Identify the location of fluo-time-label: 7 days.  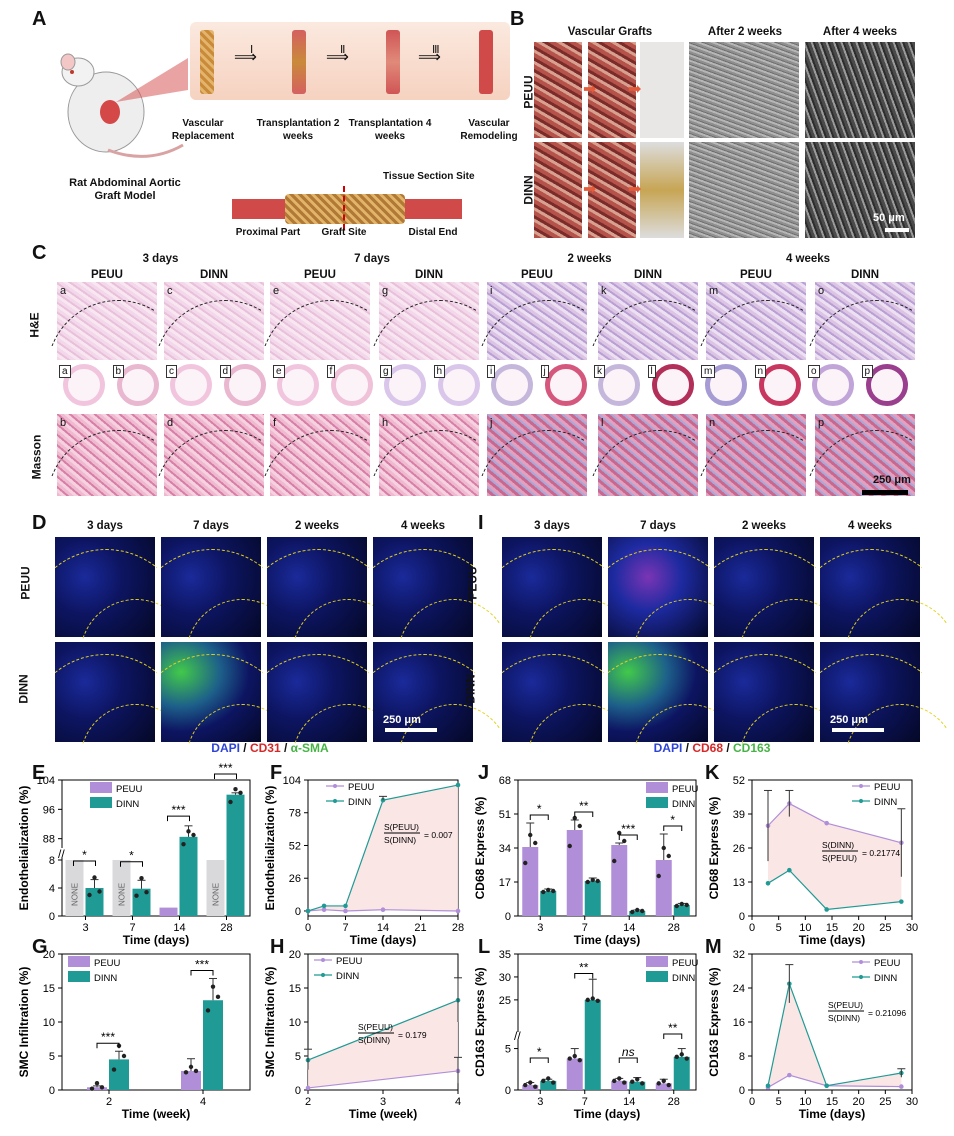
(211, 526).